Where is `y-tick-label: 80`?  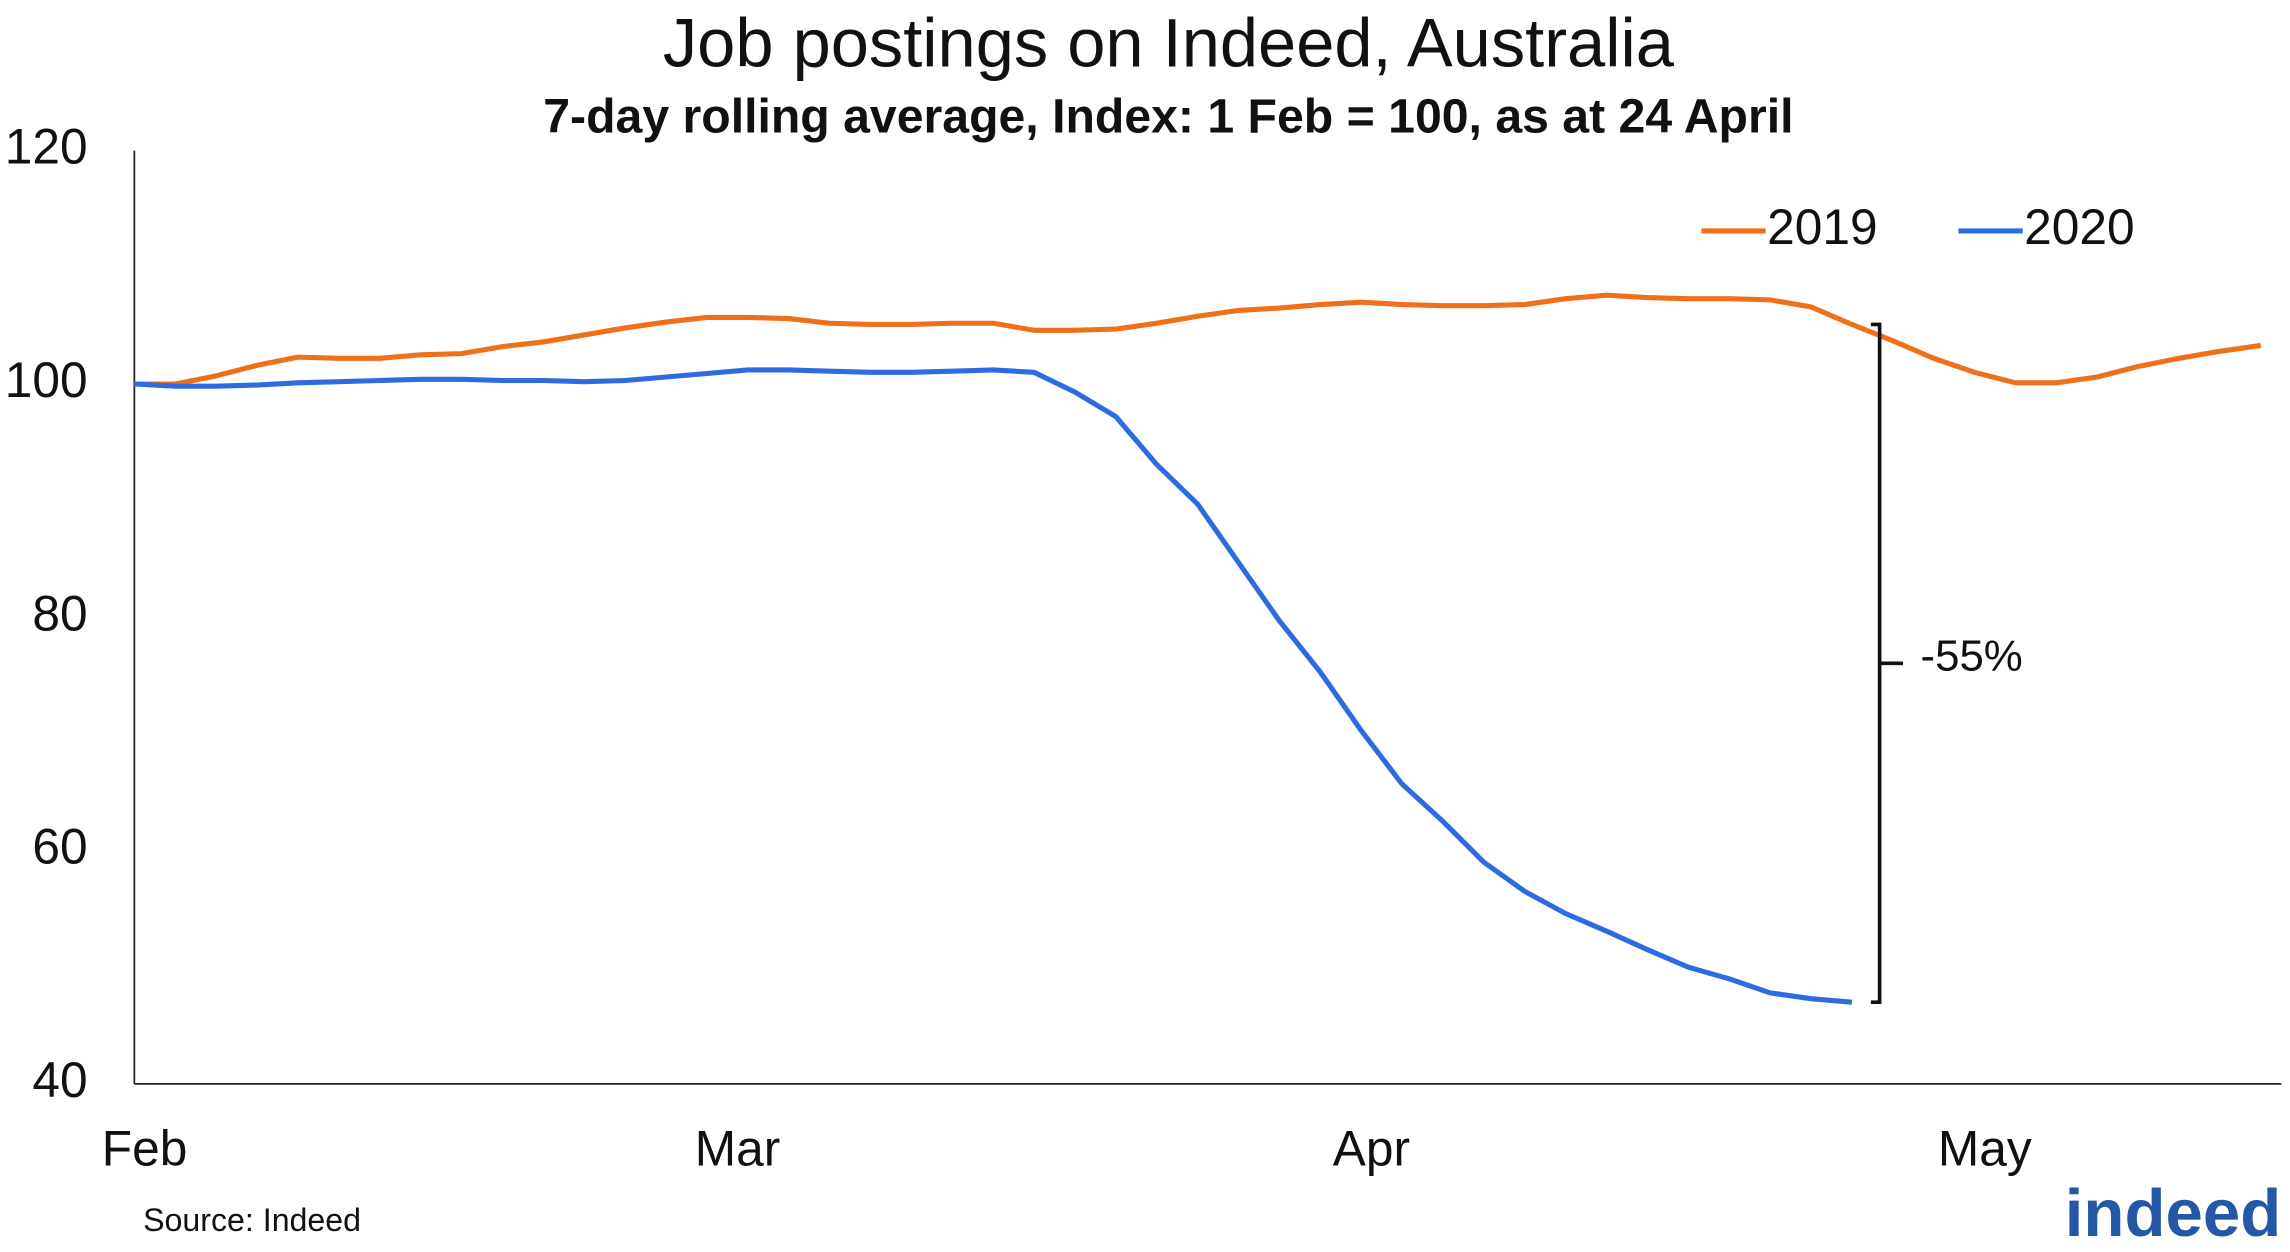 y-tick-label: 80 is located at coordinates (59, 613).